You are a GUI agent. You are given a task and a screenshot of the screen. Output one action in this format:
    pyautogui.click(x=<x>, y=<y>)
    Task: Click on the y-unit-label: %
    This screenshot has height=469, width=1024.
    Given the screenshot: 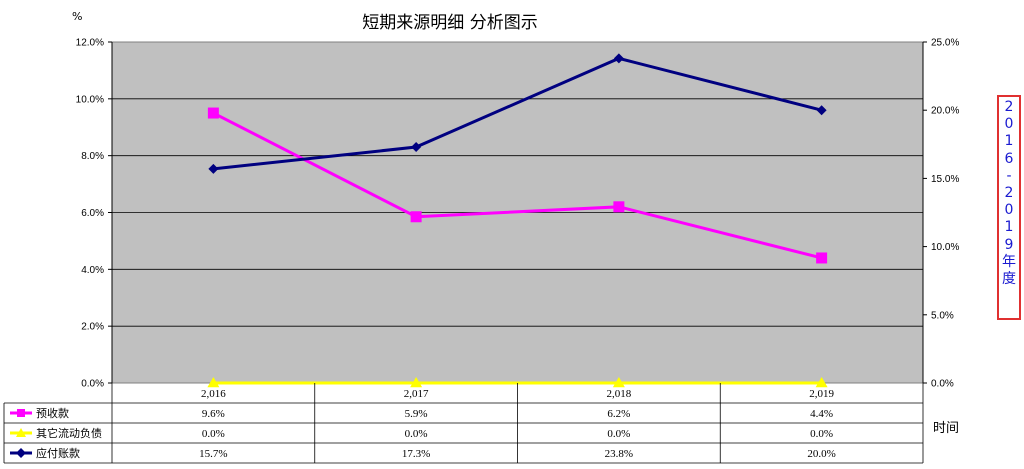 What is the action you would take?
    pyautogui.click(x=77, y=16)
    